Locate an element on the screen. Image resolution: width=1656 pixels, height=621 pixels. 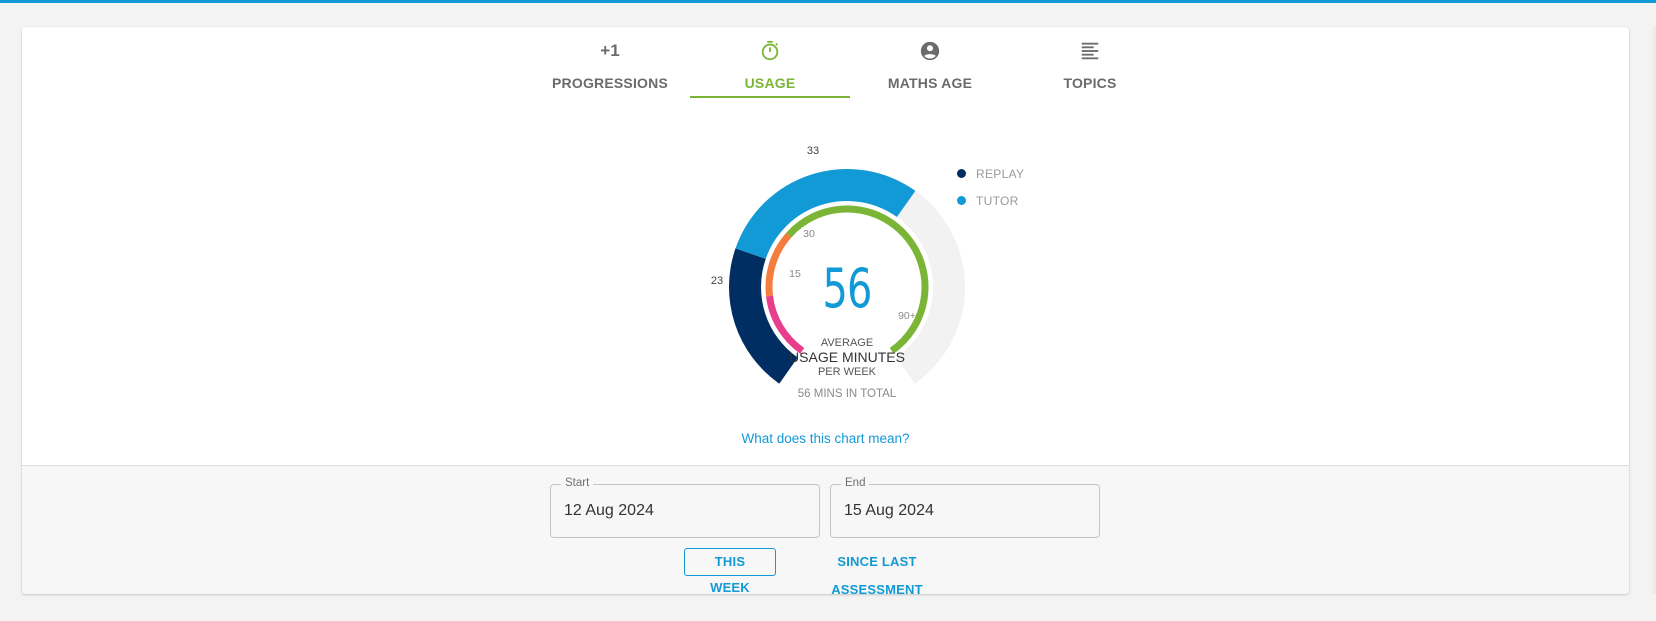
start-date-value: 12 Aug 2024 is located at coordinates (609, 510).